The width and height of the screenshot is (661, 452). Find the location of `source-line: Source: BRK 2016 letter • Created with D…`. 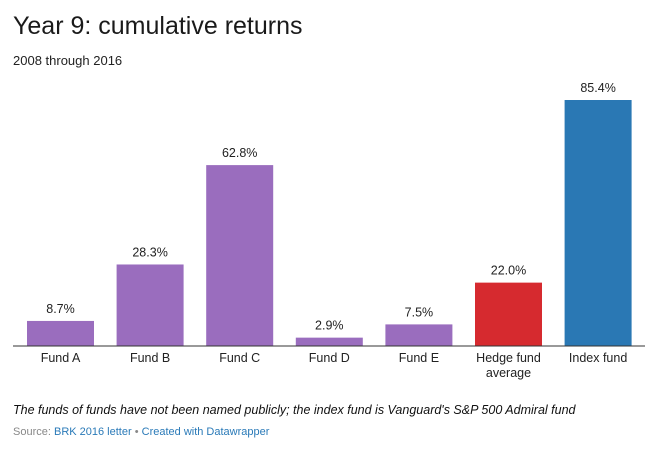

source-line: Source: BRK 2016 letter • Created with D… is located at coordinates (141, 432).